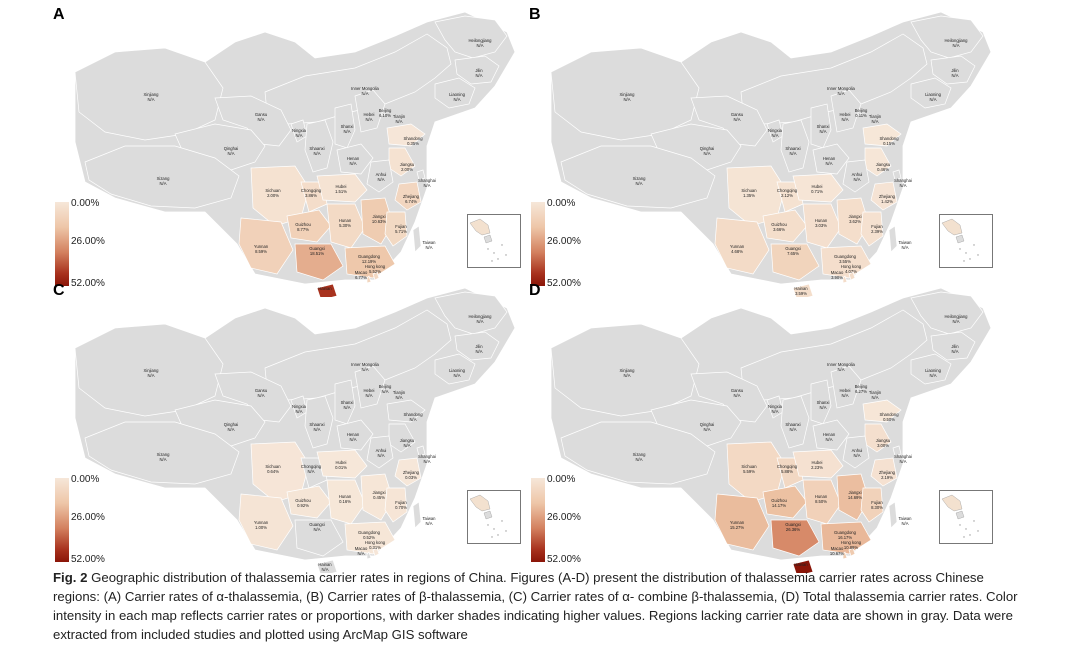 Image resolution: width=1080 pixels, height=653 pixels. I want to click on region-xizang, so click(162, 177).